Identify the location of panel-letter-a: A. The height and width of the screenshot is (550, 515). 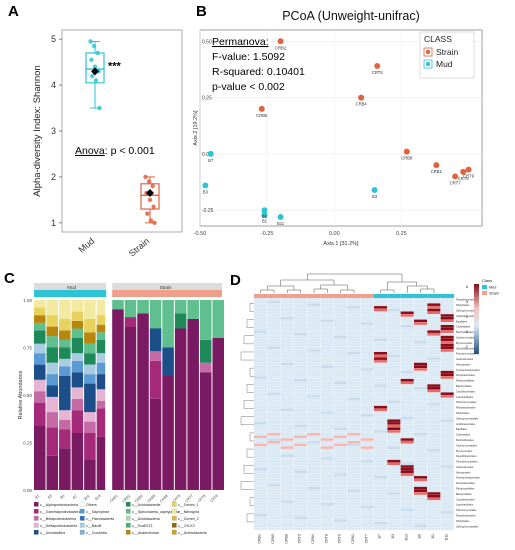
(13, 11).